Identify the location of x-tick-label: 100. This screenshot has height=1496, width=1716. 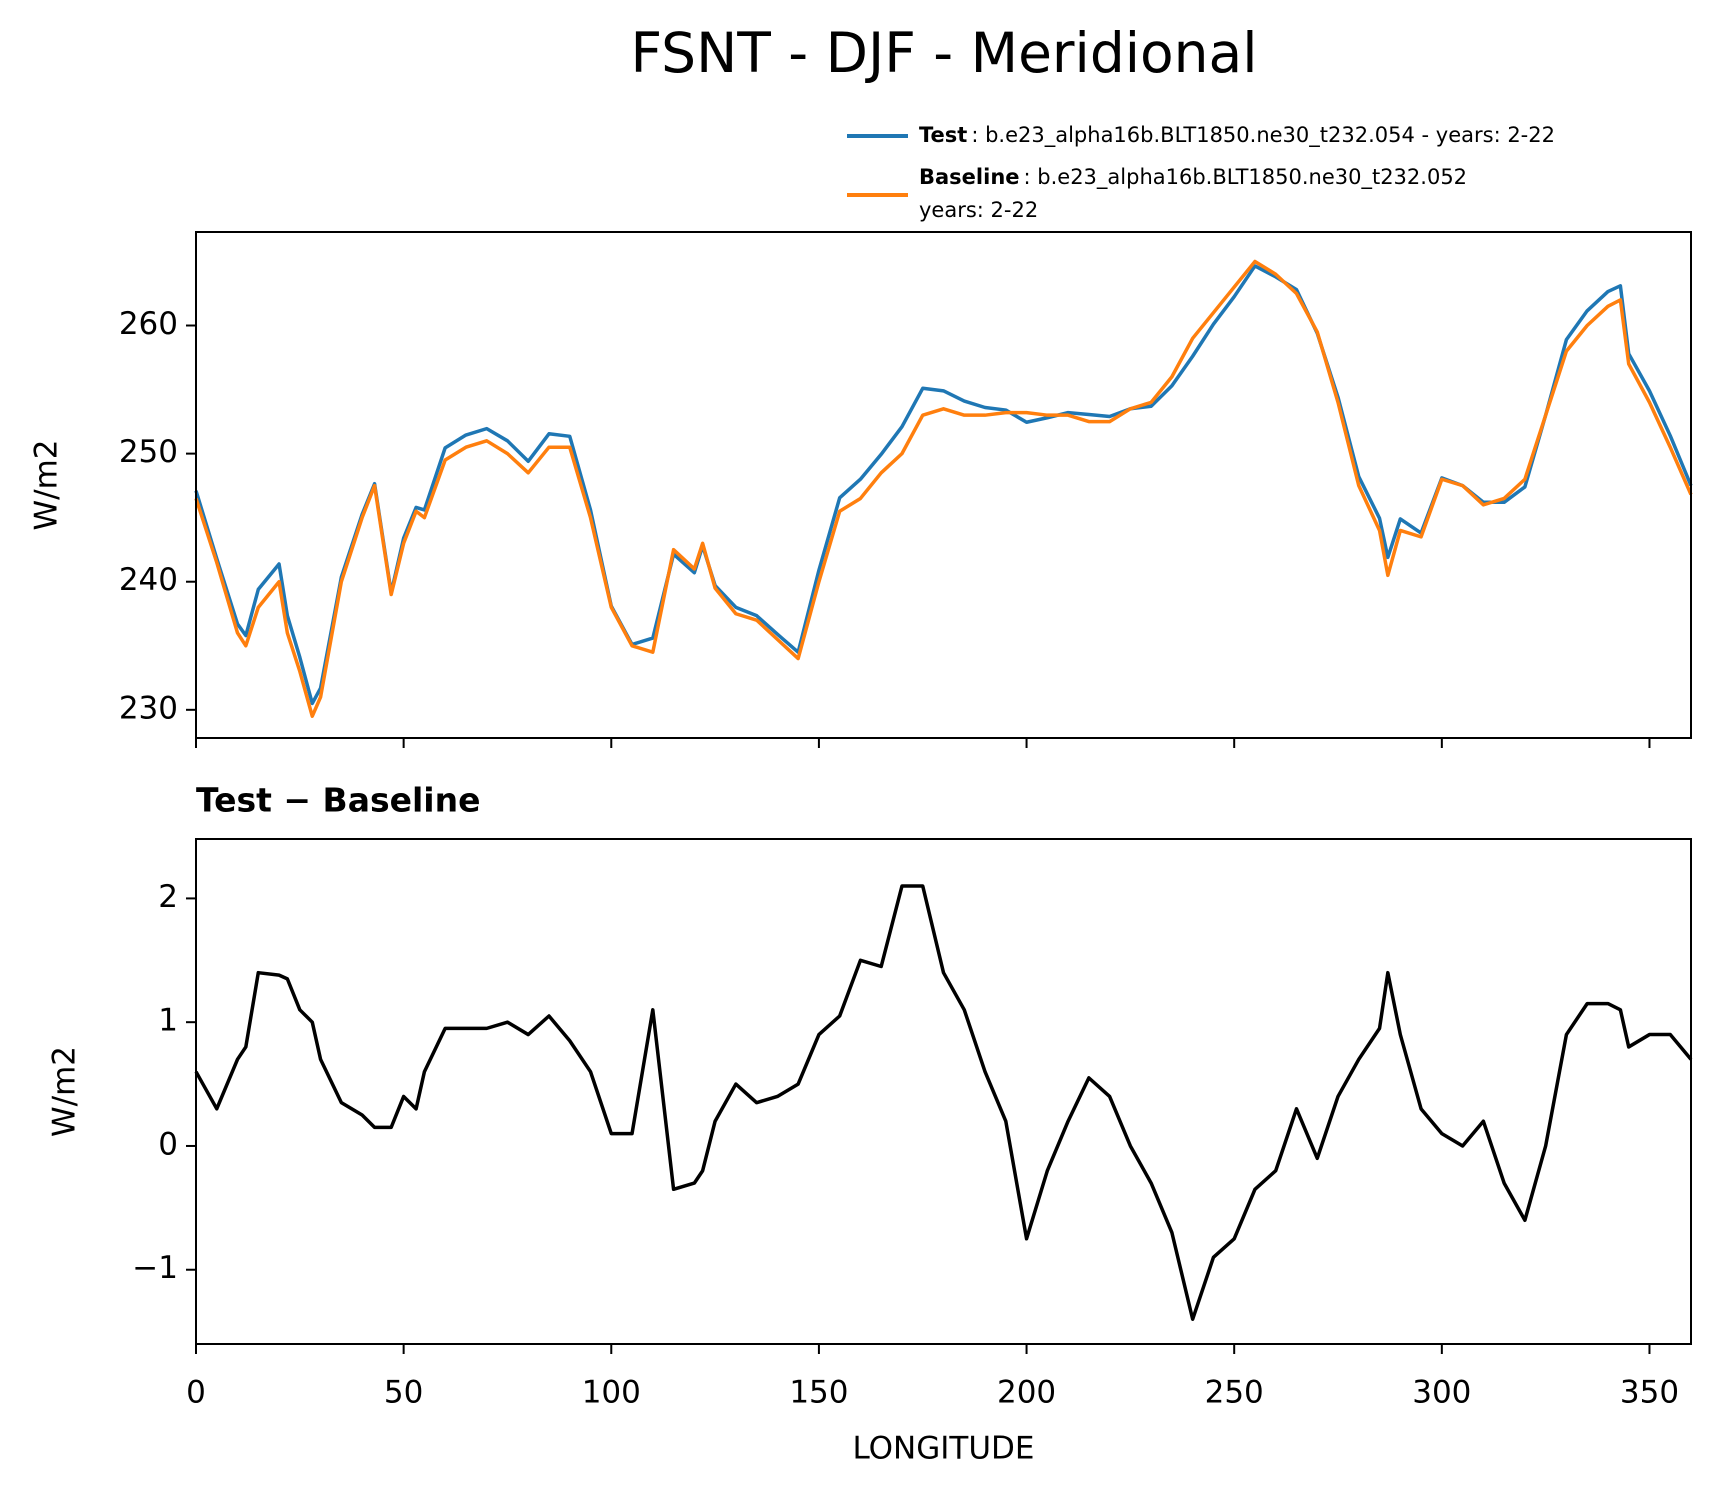
(611, 1393).